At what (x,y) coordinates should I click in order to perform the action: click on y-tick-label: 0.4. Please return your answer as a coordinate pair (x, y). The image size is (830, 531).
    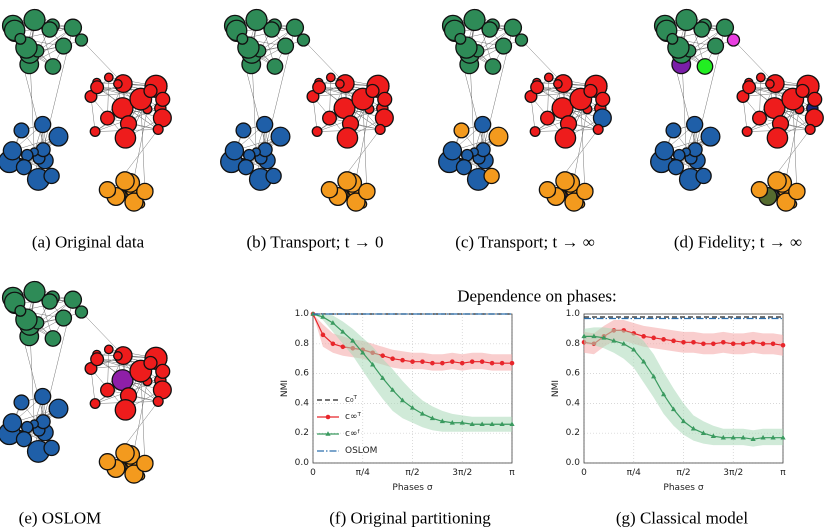
    Looking at the image, I should click on (573, 403).